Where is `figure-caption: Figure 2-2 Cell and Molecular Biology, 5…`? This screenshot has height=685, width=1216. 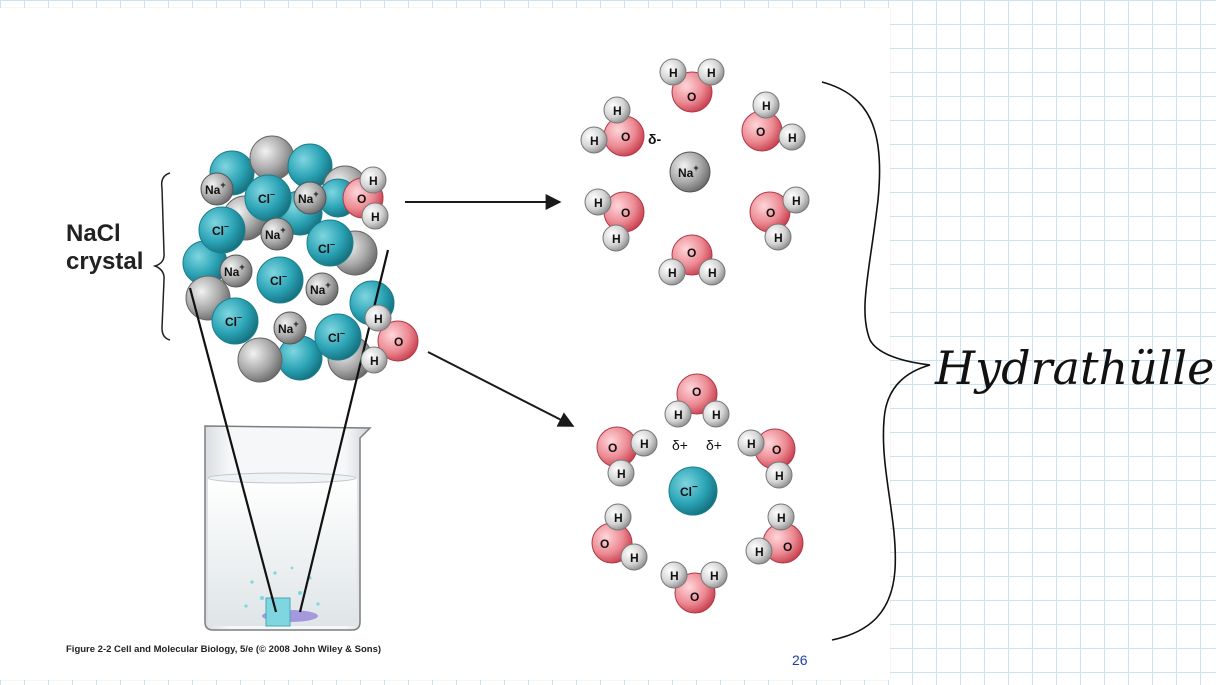
figure-caption: Figure 2-2 Cell and Molecular Biology, 5… is located at coordinates (224, 649).